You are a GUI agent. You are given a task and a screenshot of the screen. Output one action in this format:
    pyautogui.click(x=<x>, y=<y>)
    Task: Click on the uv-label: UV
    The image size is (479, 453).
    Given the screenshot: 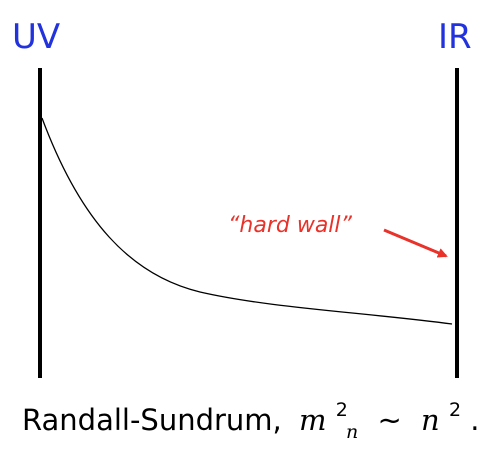 What is the action you would take?
    pyautogui.click(x=36, y=37)
    